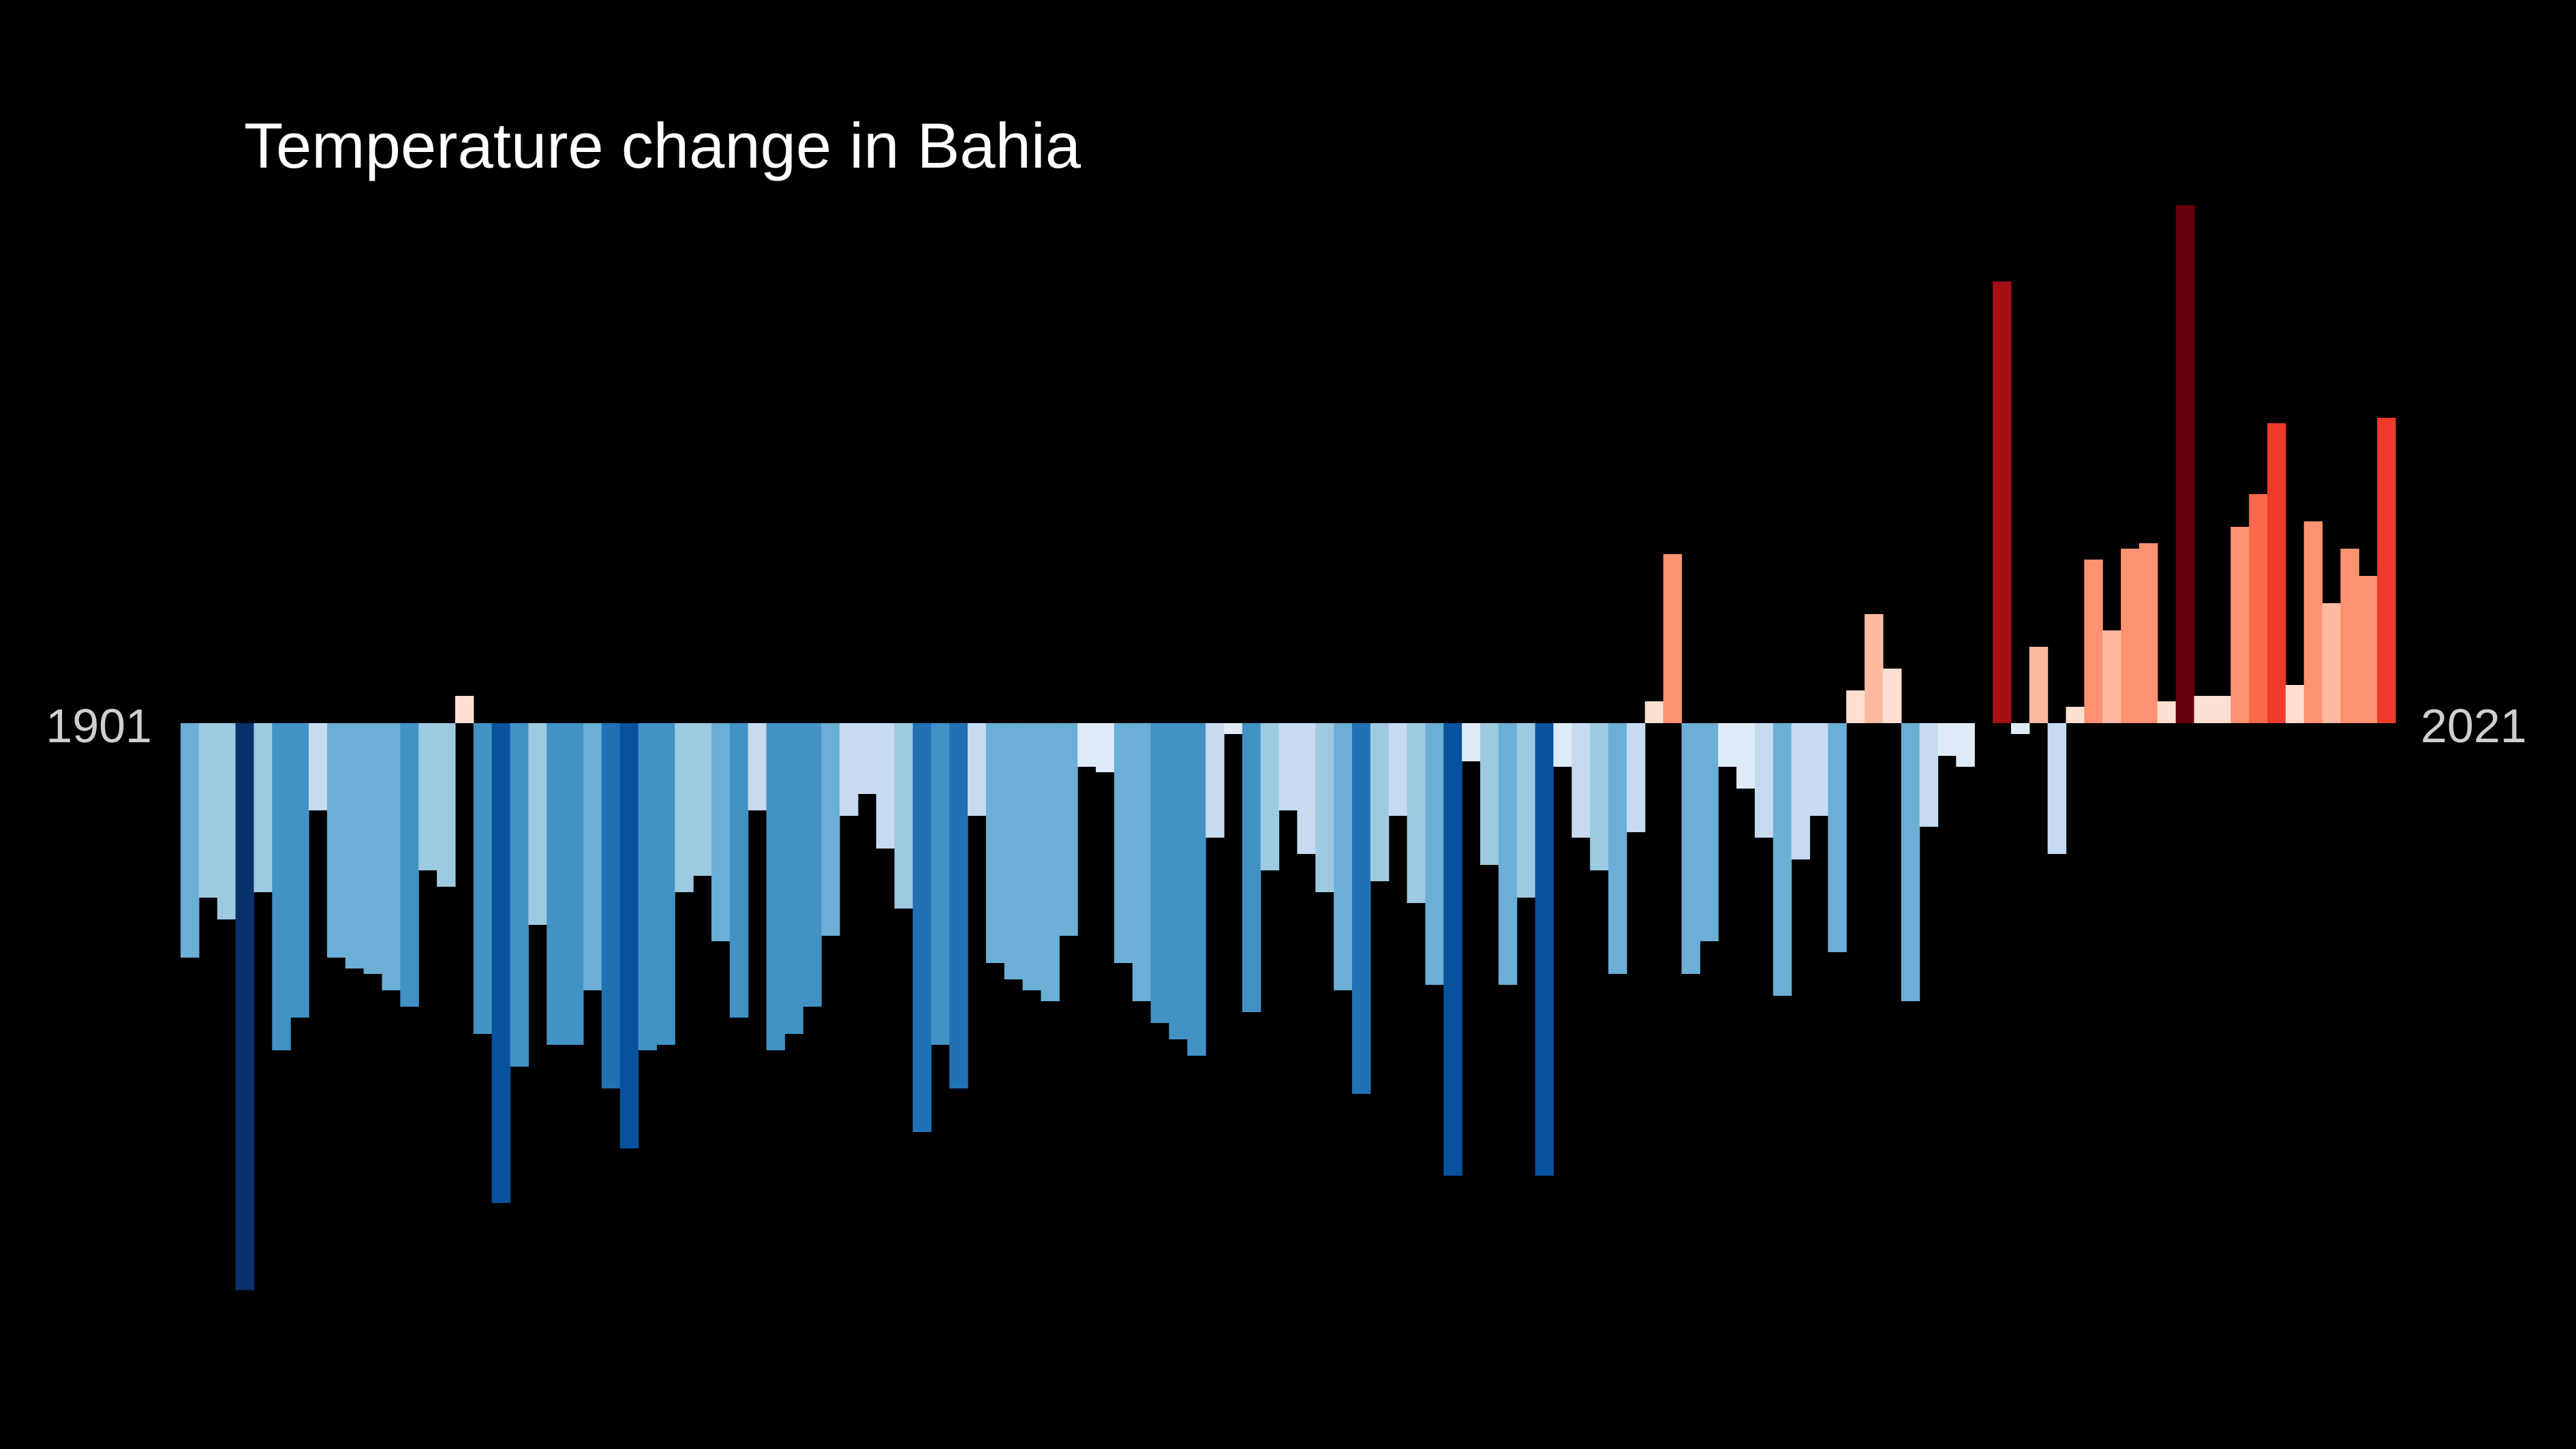 The image size is (2576, 1449). Describe the element at coordinates (2258, 608) in the screenshot. I see `bar-2014` at that location.